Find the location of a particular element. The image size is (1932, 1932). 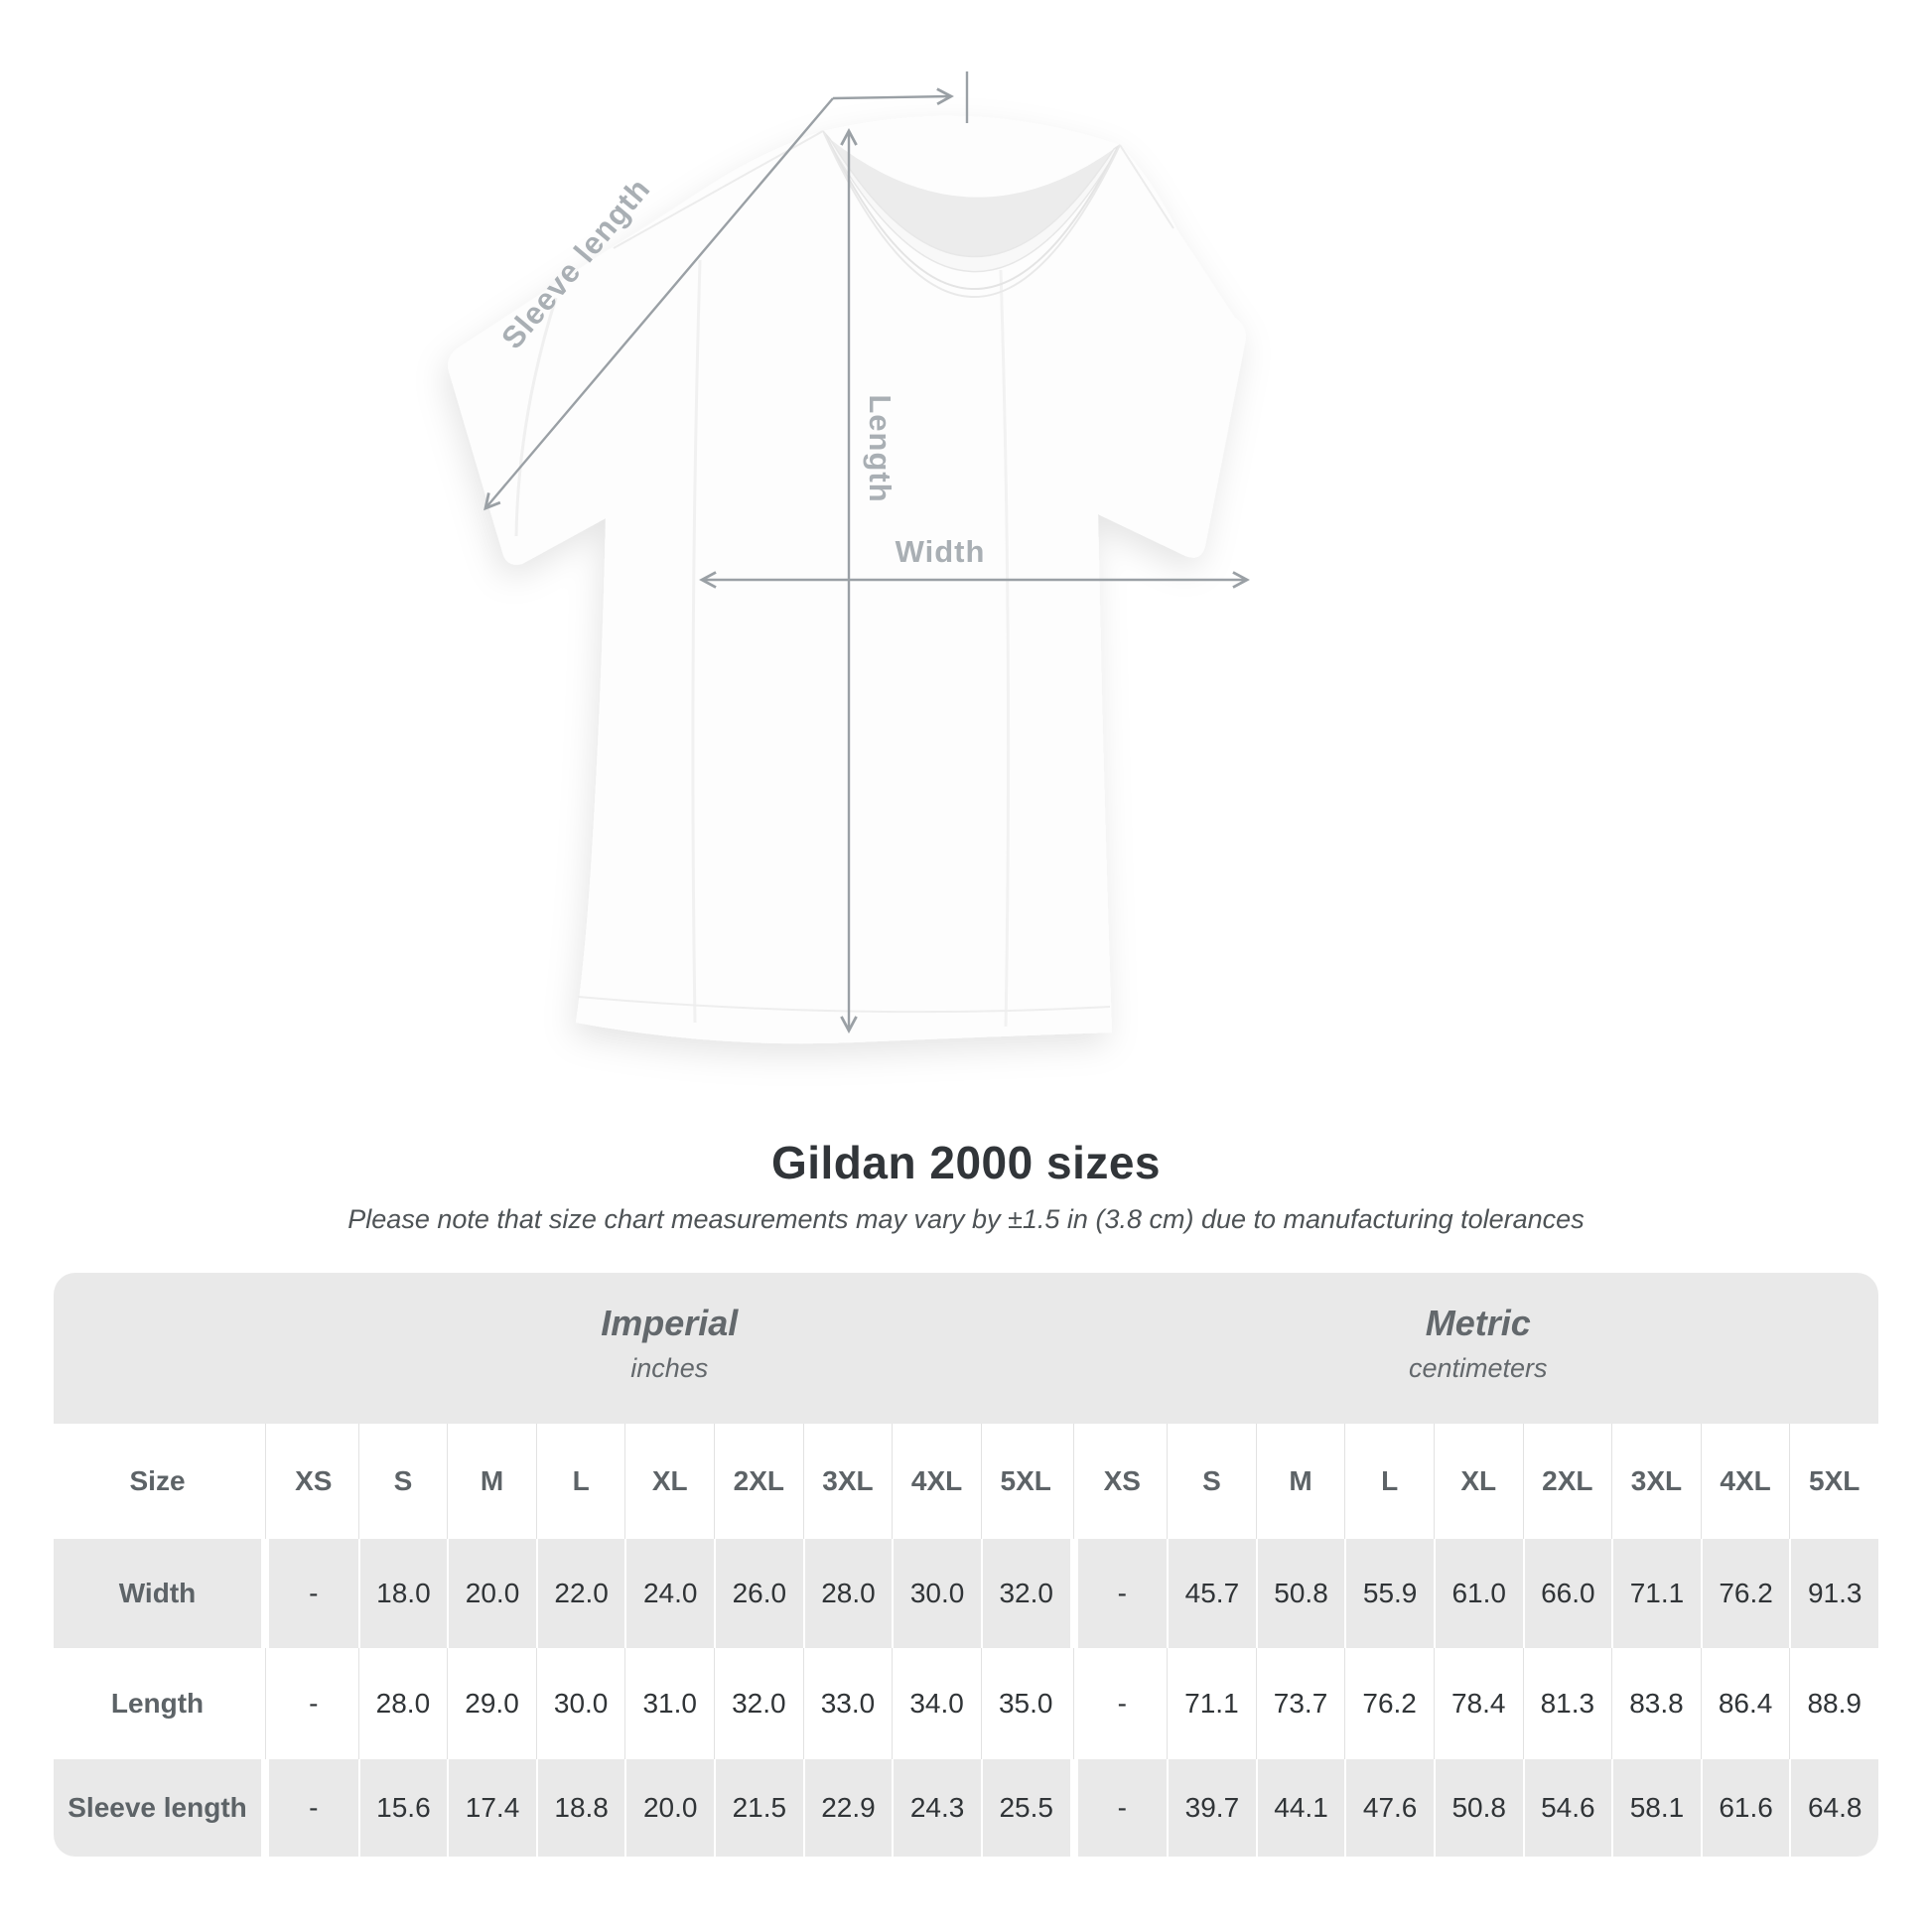

size-value-cell: 34.0 is located at coordinates (937, 1703).